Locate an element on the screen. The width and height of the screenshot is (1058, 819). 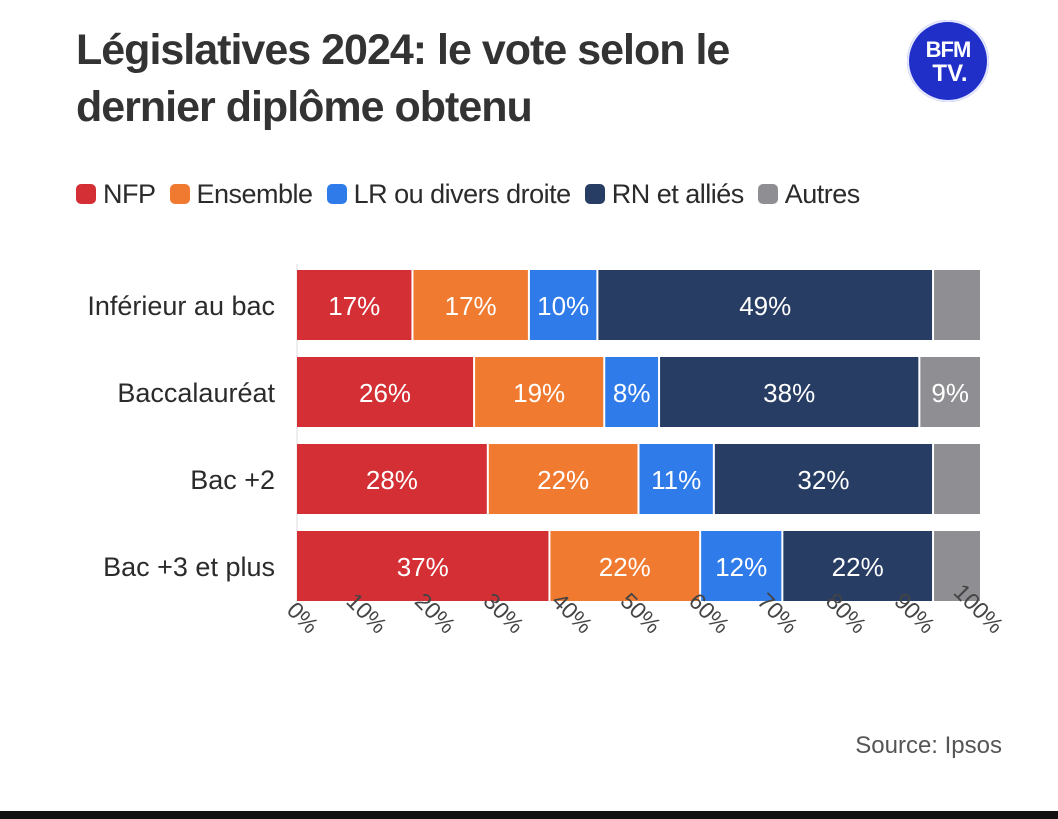
category-label: Bac +3 et plus is located at coordinates (189, 567).